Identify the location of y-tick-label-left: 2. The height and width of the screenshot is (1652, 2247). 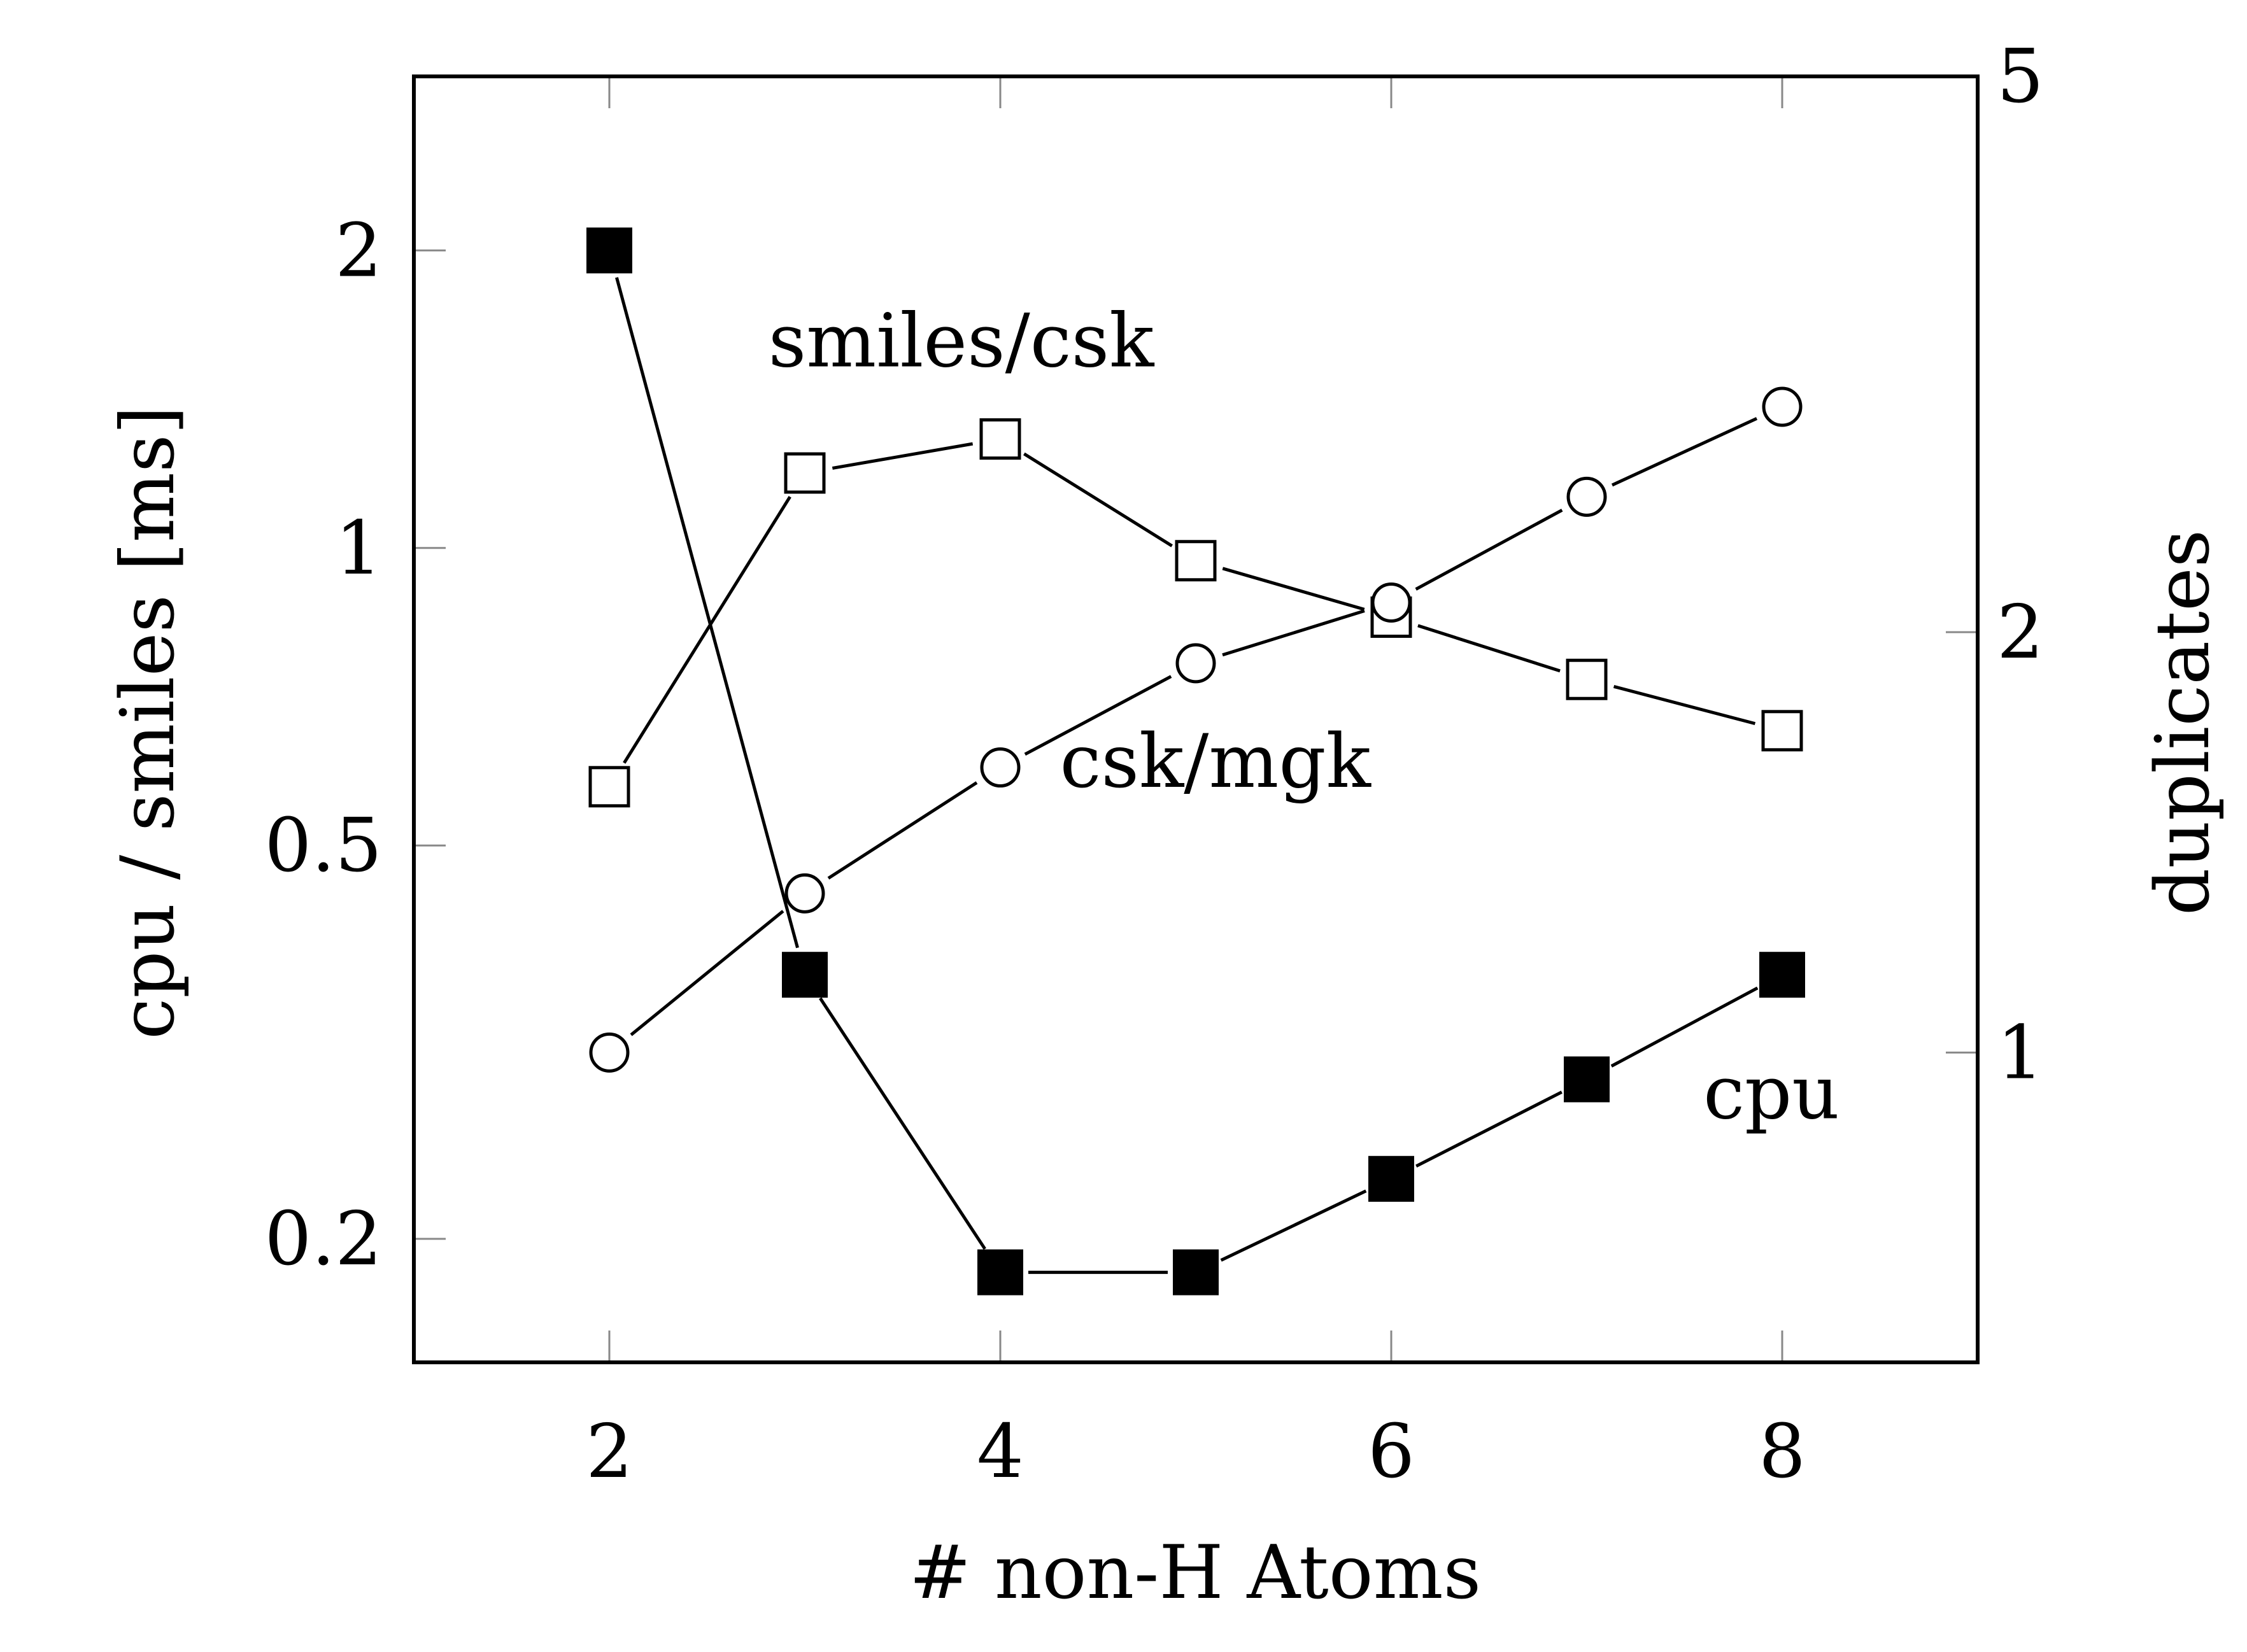
(358, 250).